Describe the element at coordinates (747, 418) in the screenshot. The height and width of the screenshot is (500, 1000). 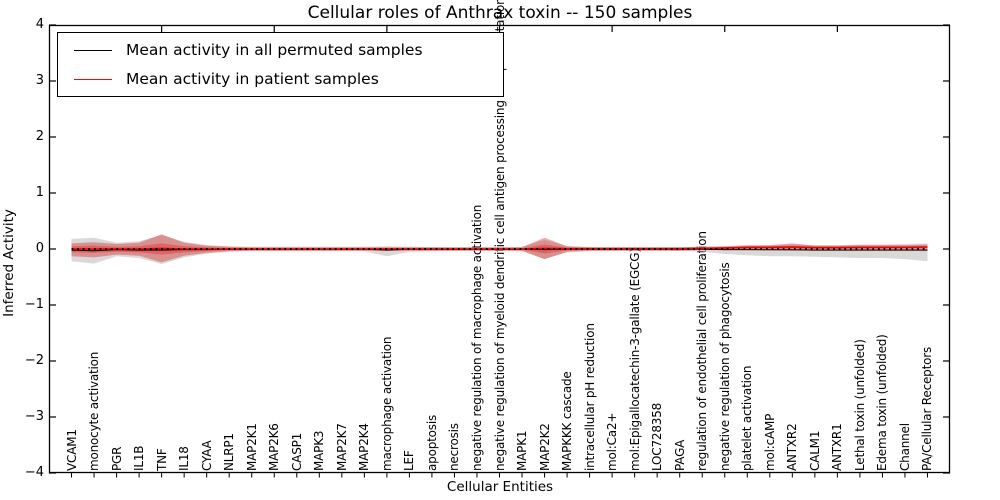
I see `x-tick-label: platelet activation` at that location.